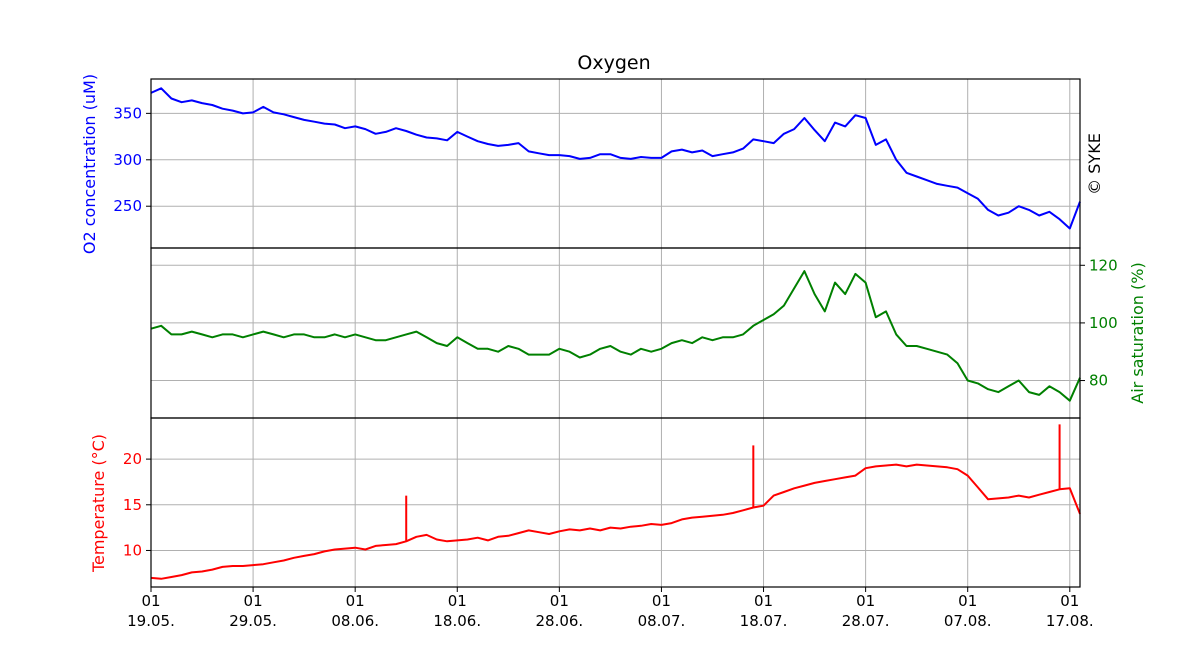 Image resolution: width=1200 pixels, height=660 pixels. What do you see at coordinates (1070, 621) in the screenshot?
I see `x-tick-label-bottom: 17.08.` at bounding box center [1070, 621].